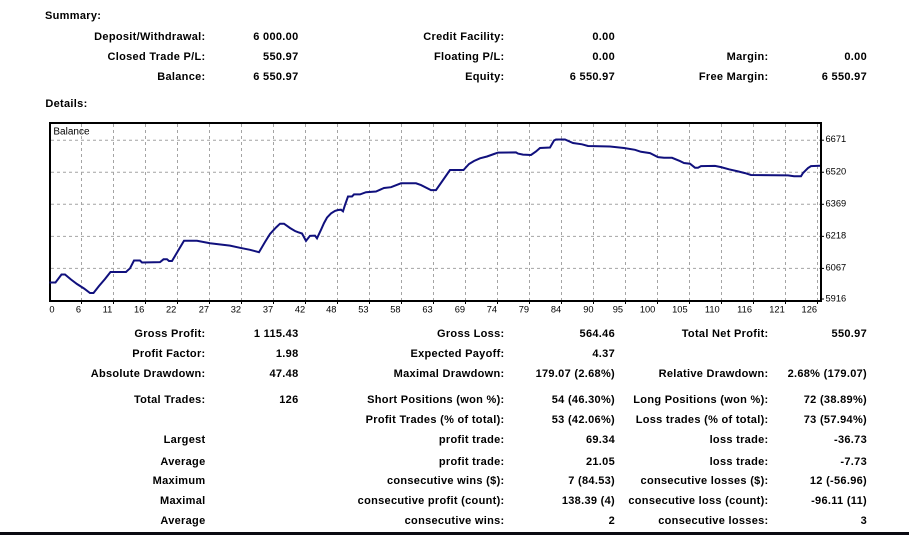  Describe the element at coordinates (836, 268) in the screenshot. I see `svg-text: 6067` at that location.